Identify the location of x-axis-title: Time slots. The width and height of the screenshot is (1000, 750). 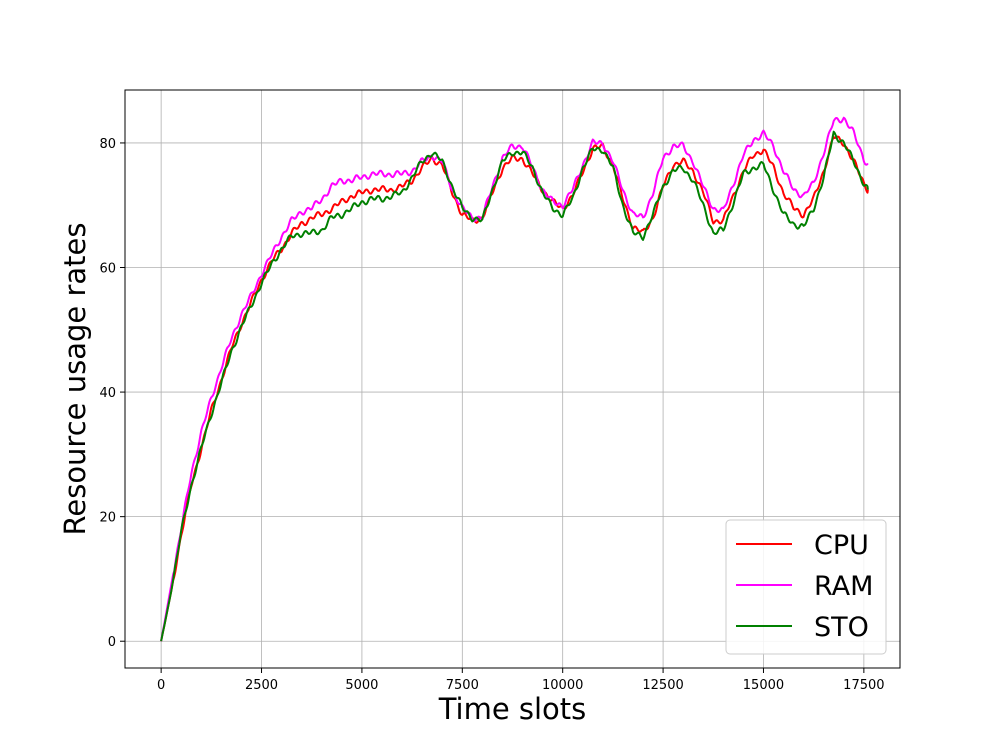
(512, 709).